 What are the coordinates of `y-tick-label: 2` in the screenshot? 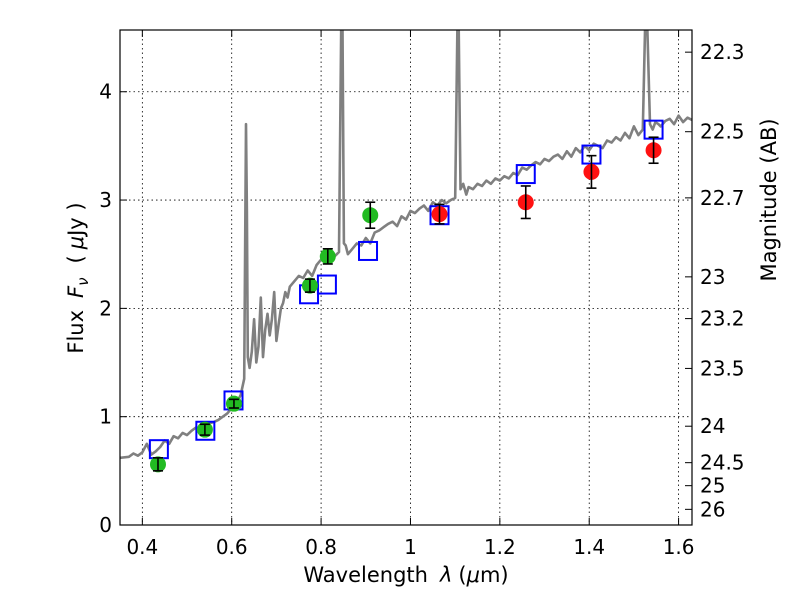 It's located at (105, 308).